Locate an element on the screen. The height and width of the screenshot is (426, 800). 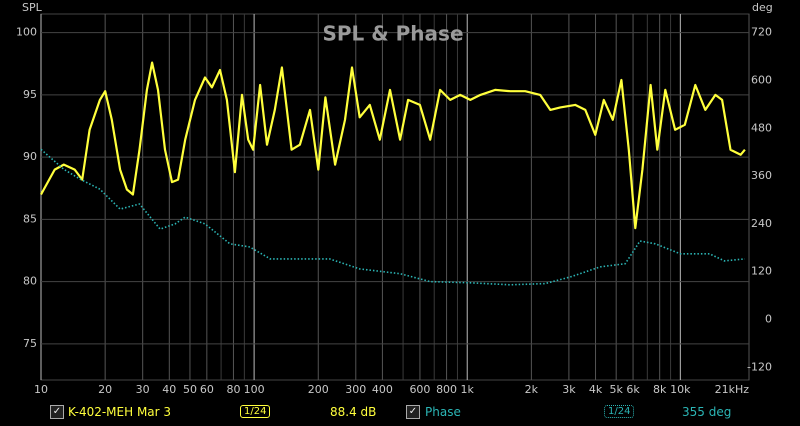
y-tick-label: 80 is located at coordinates (30, 281).